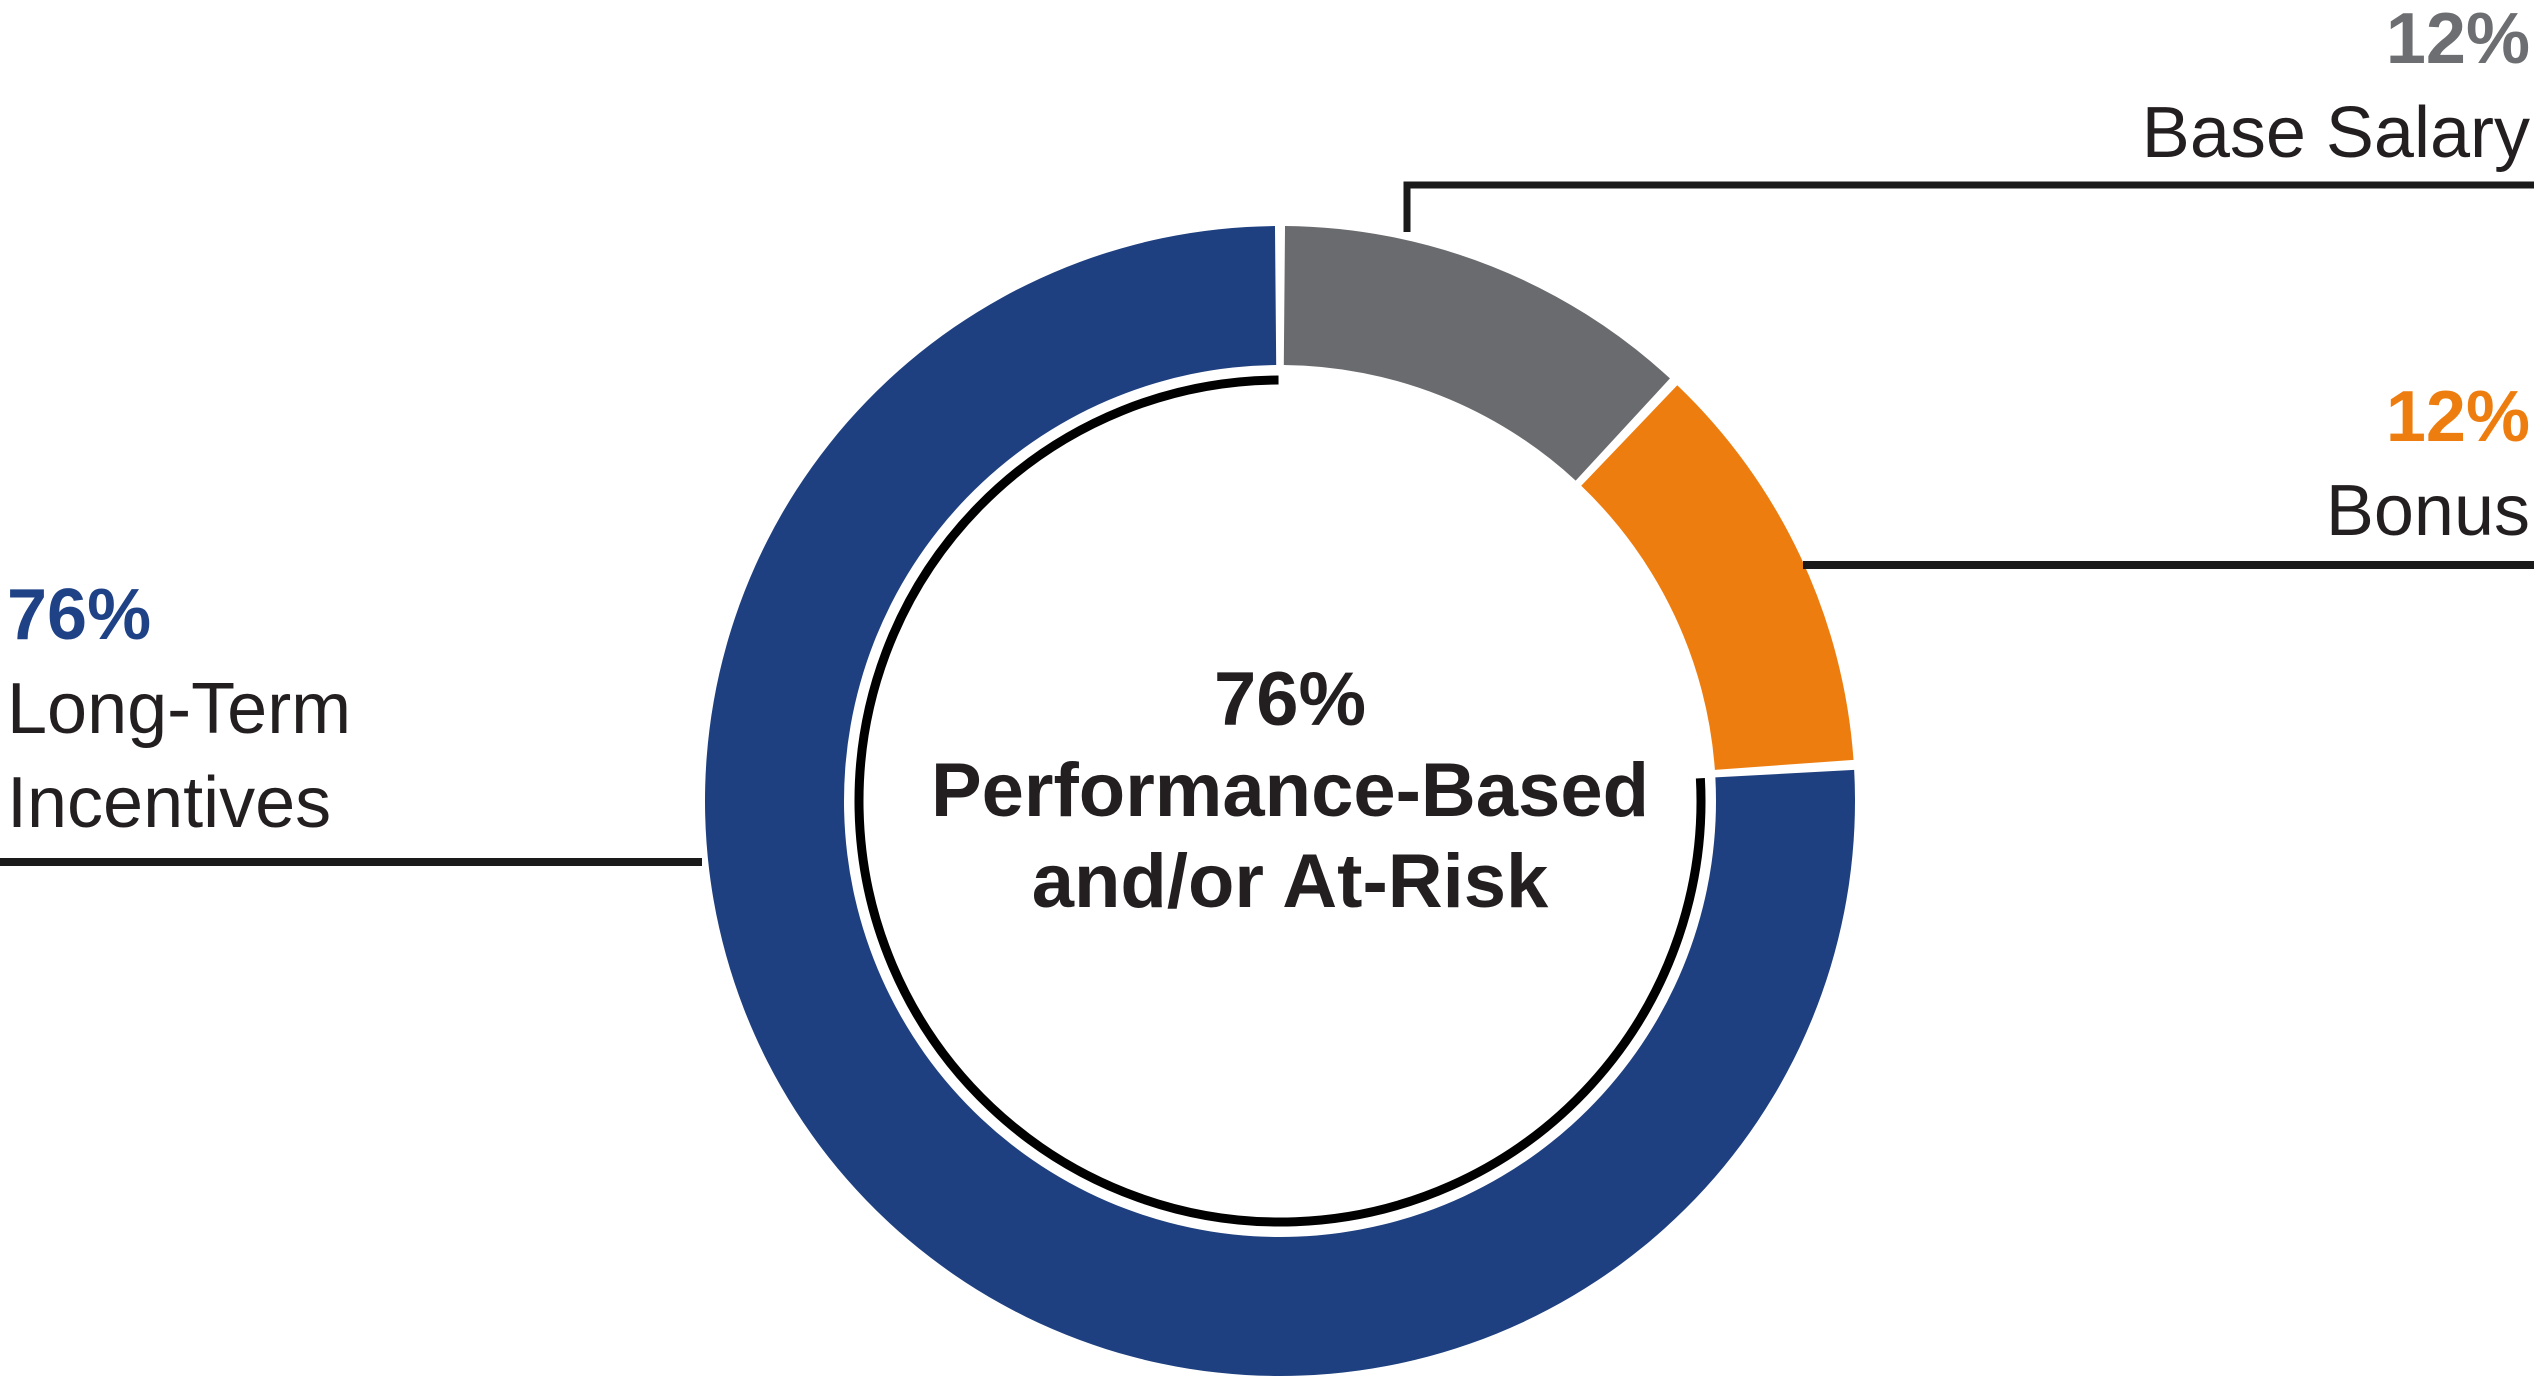 This screenshot has height=1387, width=2534. What do you see at coordinates (79, 615) in the screenshot?
I see `long-term-incentives-percent: 76%` at bounding box center [79, 615].